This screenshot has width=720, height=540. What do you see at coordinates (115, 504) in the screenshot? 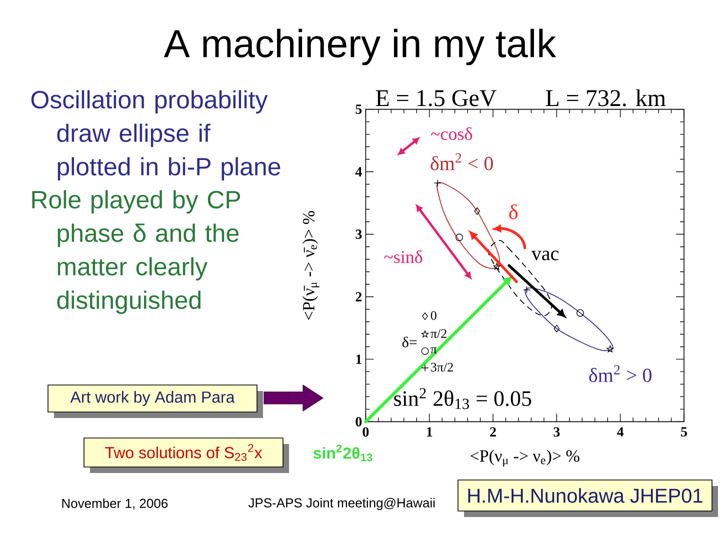
I see `text: November 1, 2006` at bounding box center [115, 504].